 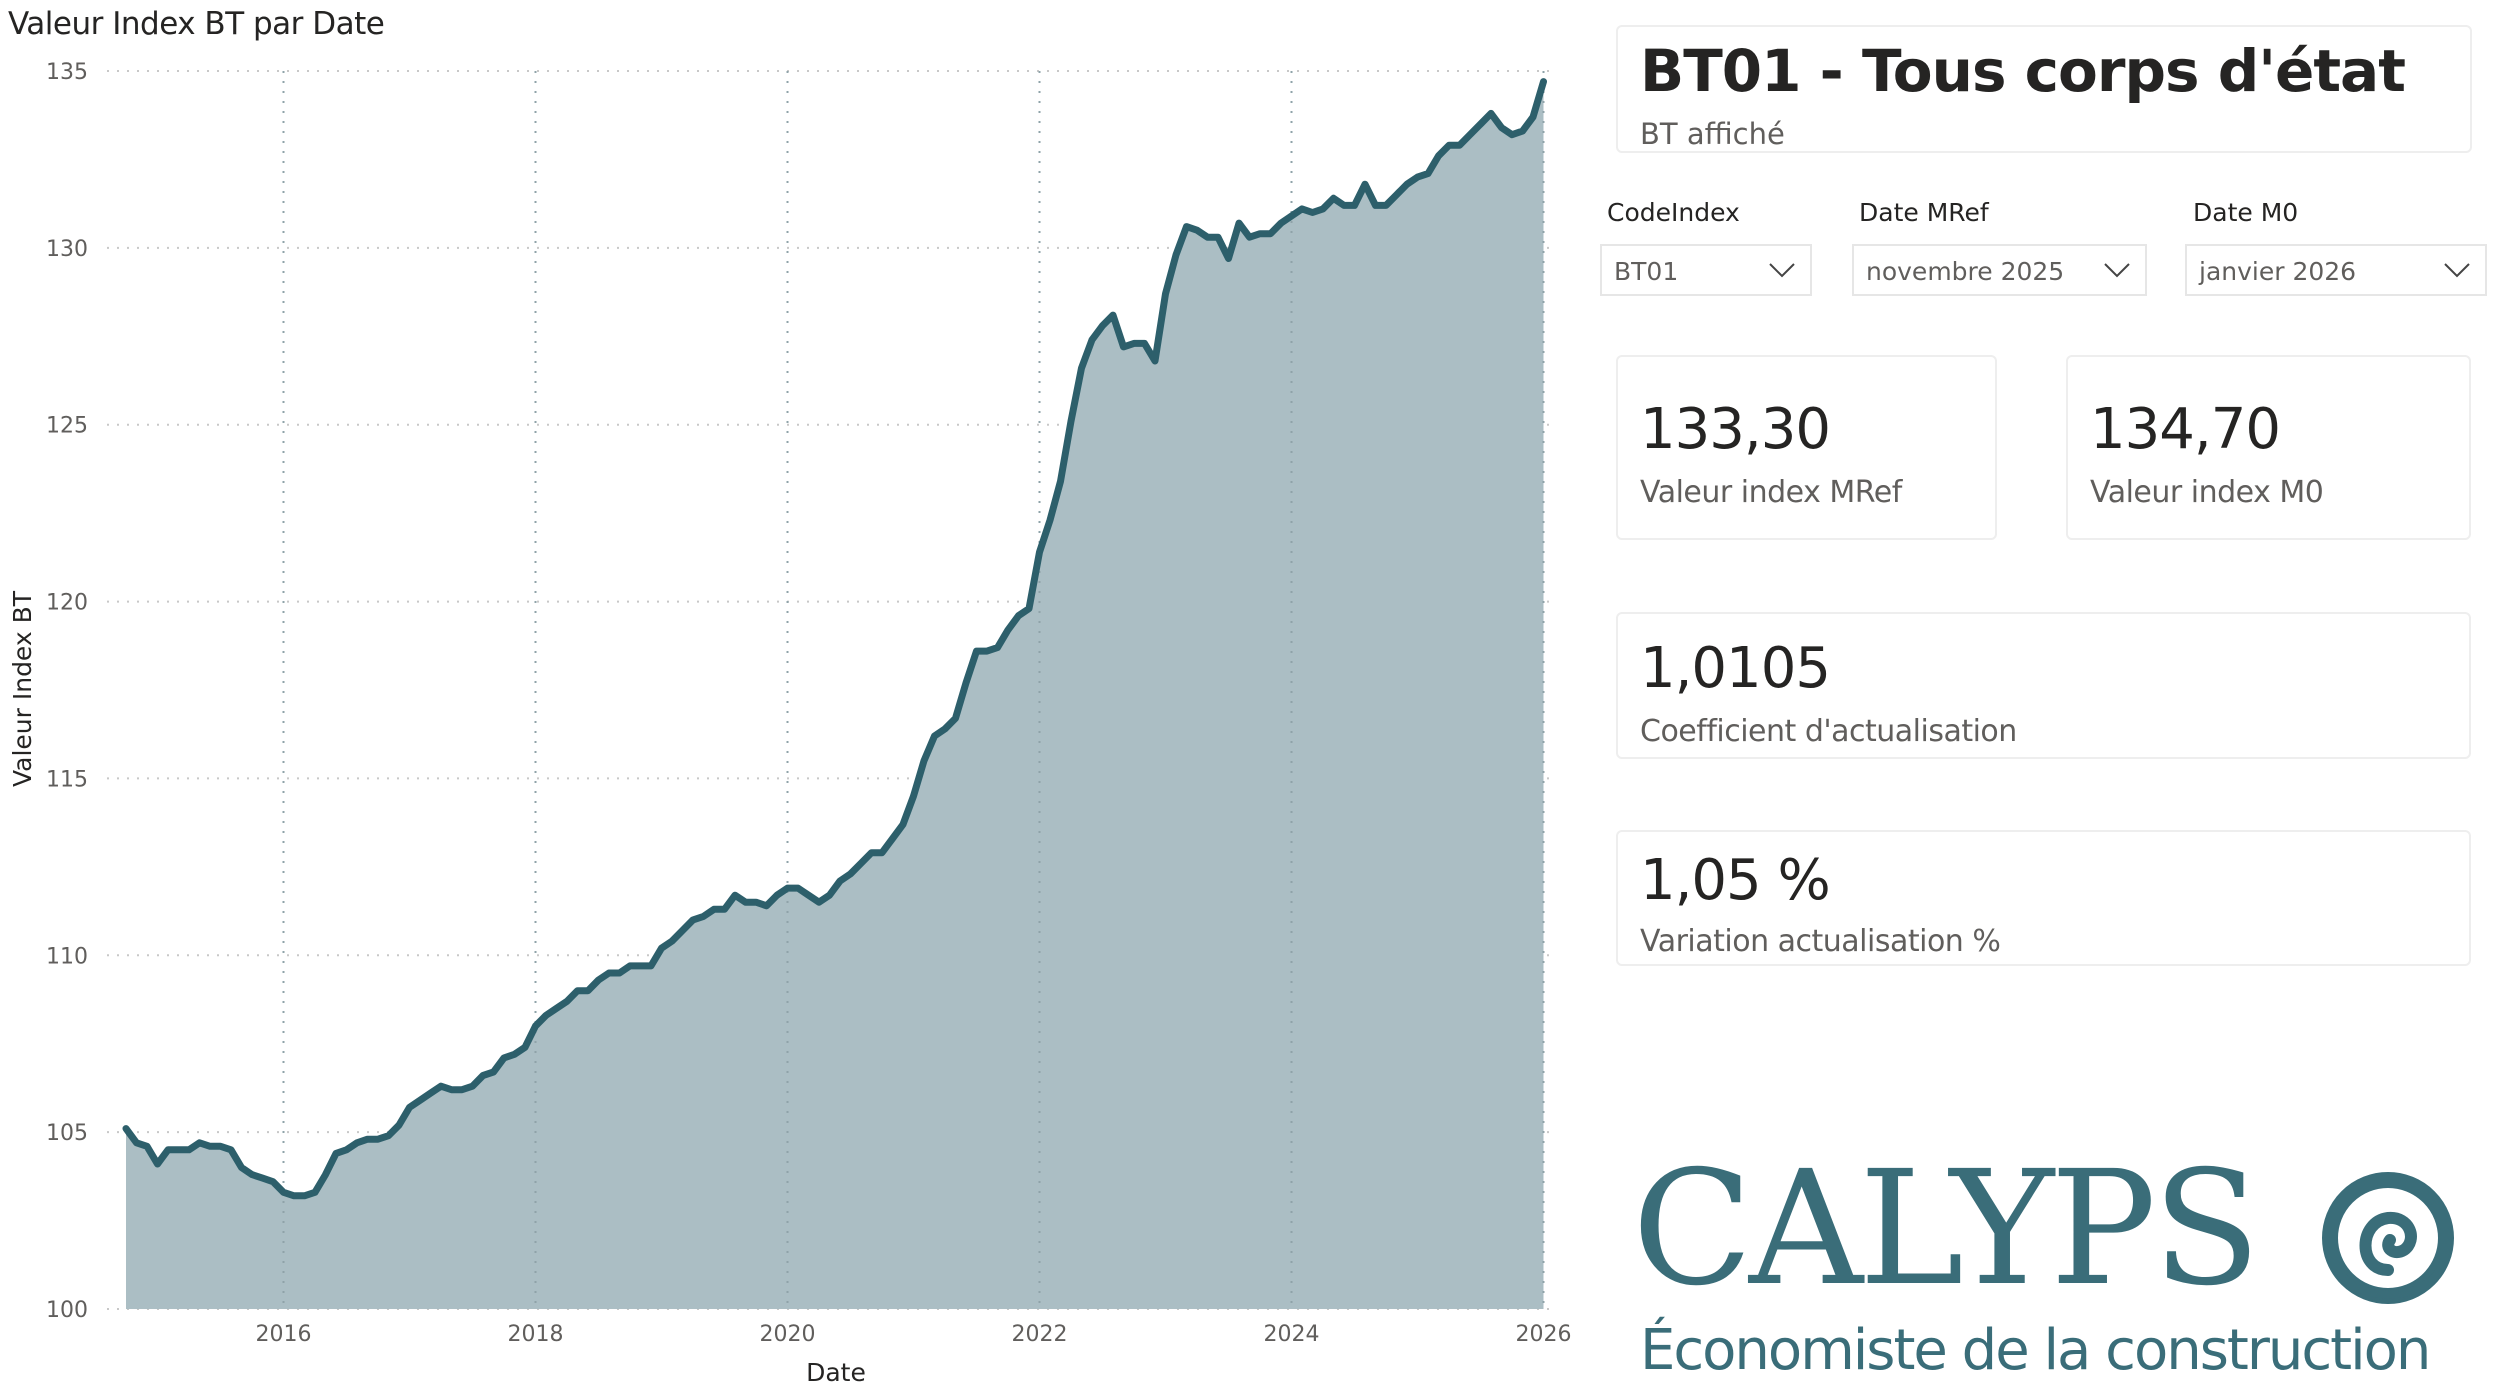 I want to click on y-tick-label: 115, so click(x=67, y=779).